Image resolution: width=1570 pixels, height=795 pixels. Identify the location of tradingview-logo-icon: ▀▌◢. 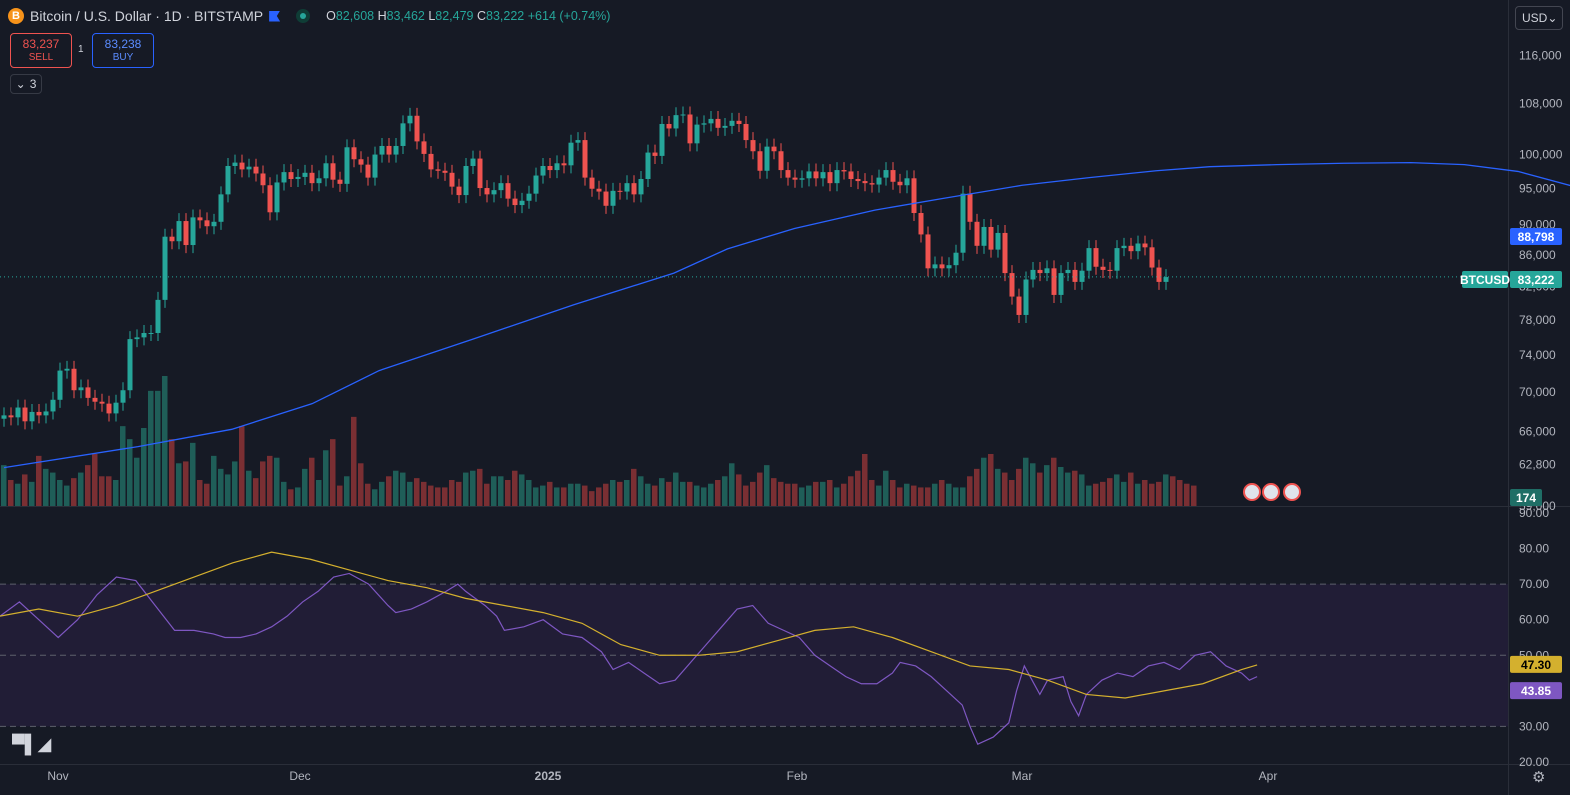
(32, 744).